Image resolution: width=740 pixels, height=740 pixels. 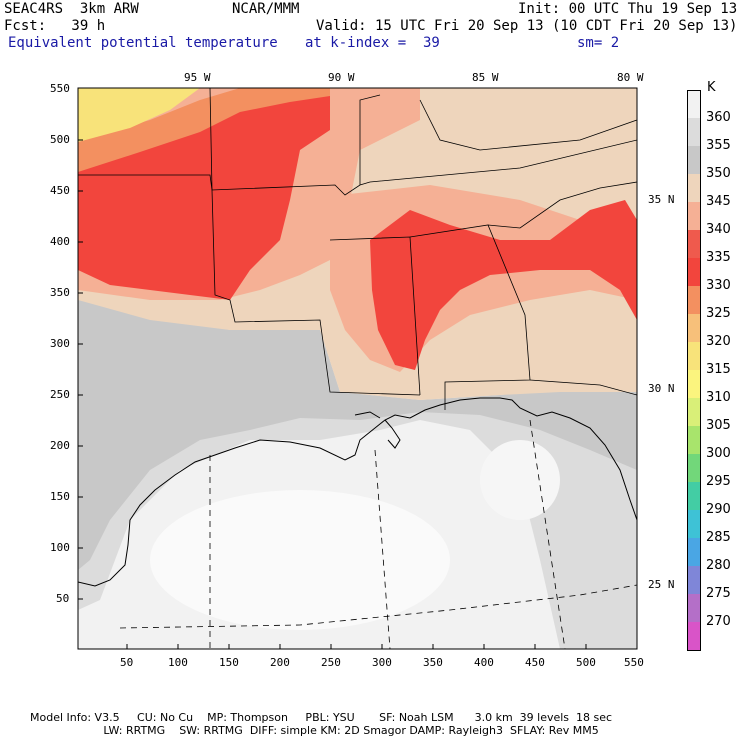 I want to click on x-tick: 250, so click(x=331, y=662).